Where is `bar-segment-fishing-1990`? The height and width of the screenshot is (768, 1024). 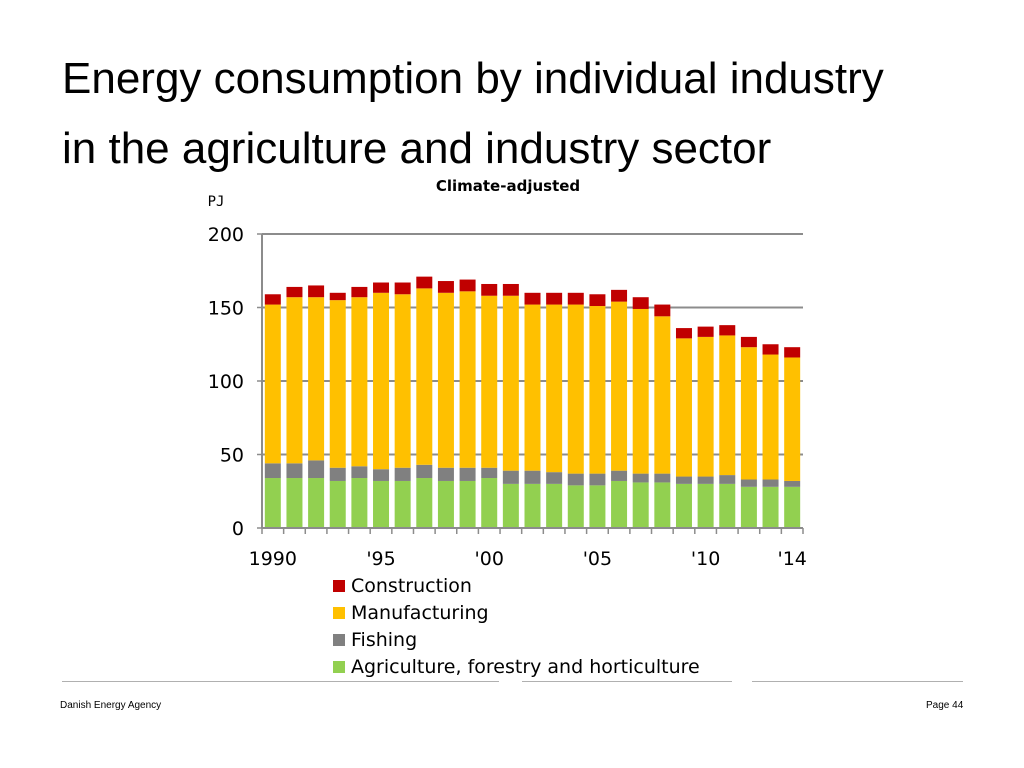
bar-segment-fishing-1990 is located at coordinates (272, 471).